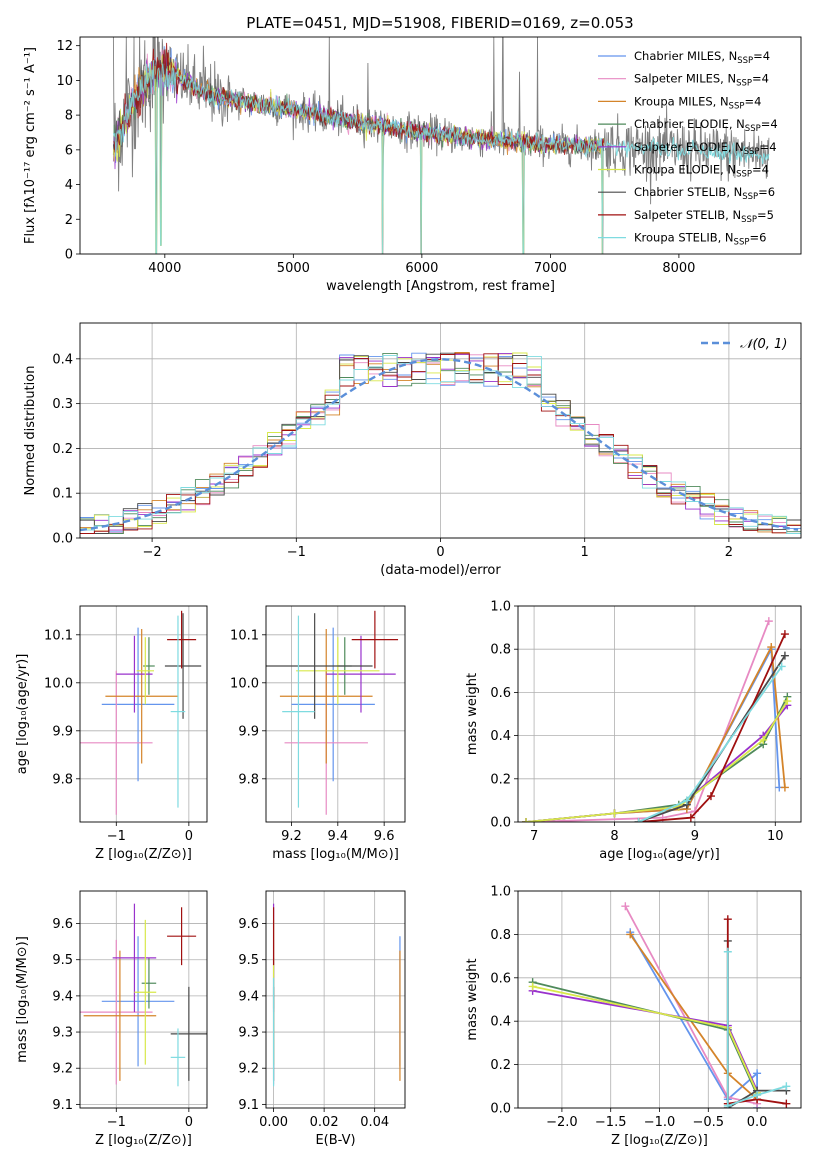 This screenshot has width=819, height=1170. Describe the element at coordinates (30, 145) in the screenshot. I see `y-axis-label: Flux [fλ10⁻¹⁷ erg cm⁻² s⁻¹ A⁻¹]` at that location.